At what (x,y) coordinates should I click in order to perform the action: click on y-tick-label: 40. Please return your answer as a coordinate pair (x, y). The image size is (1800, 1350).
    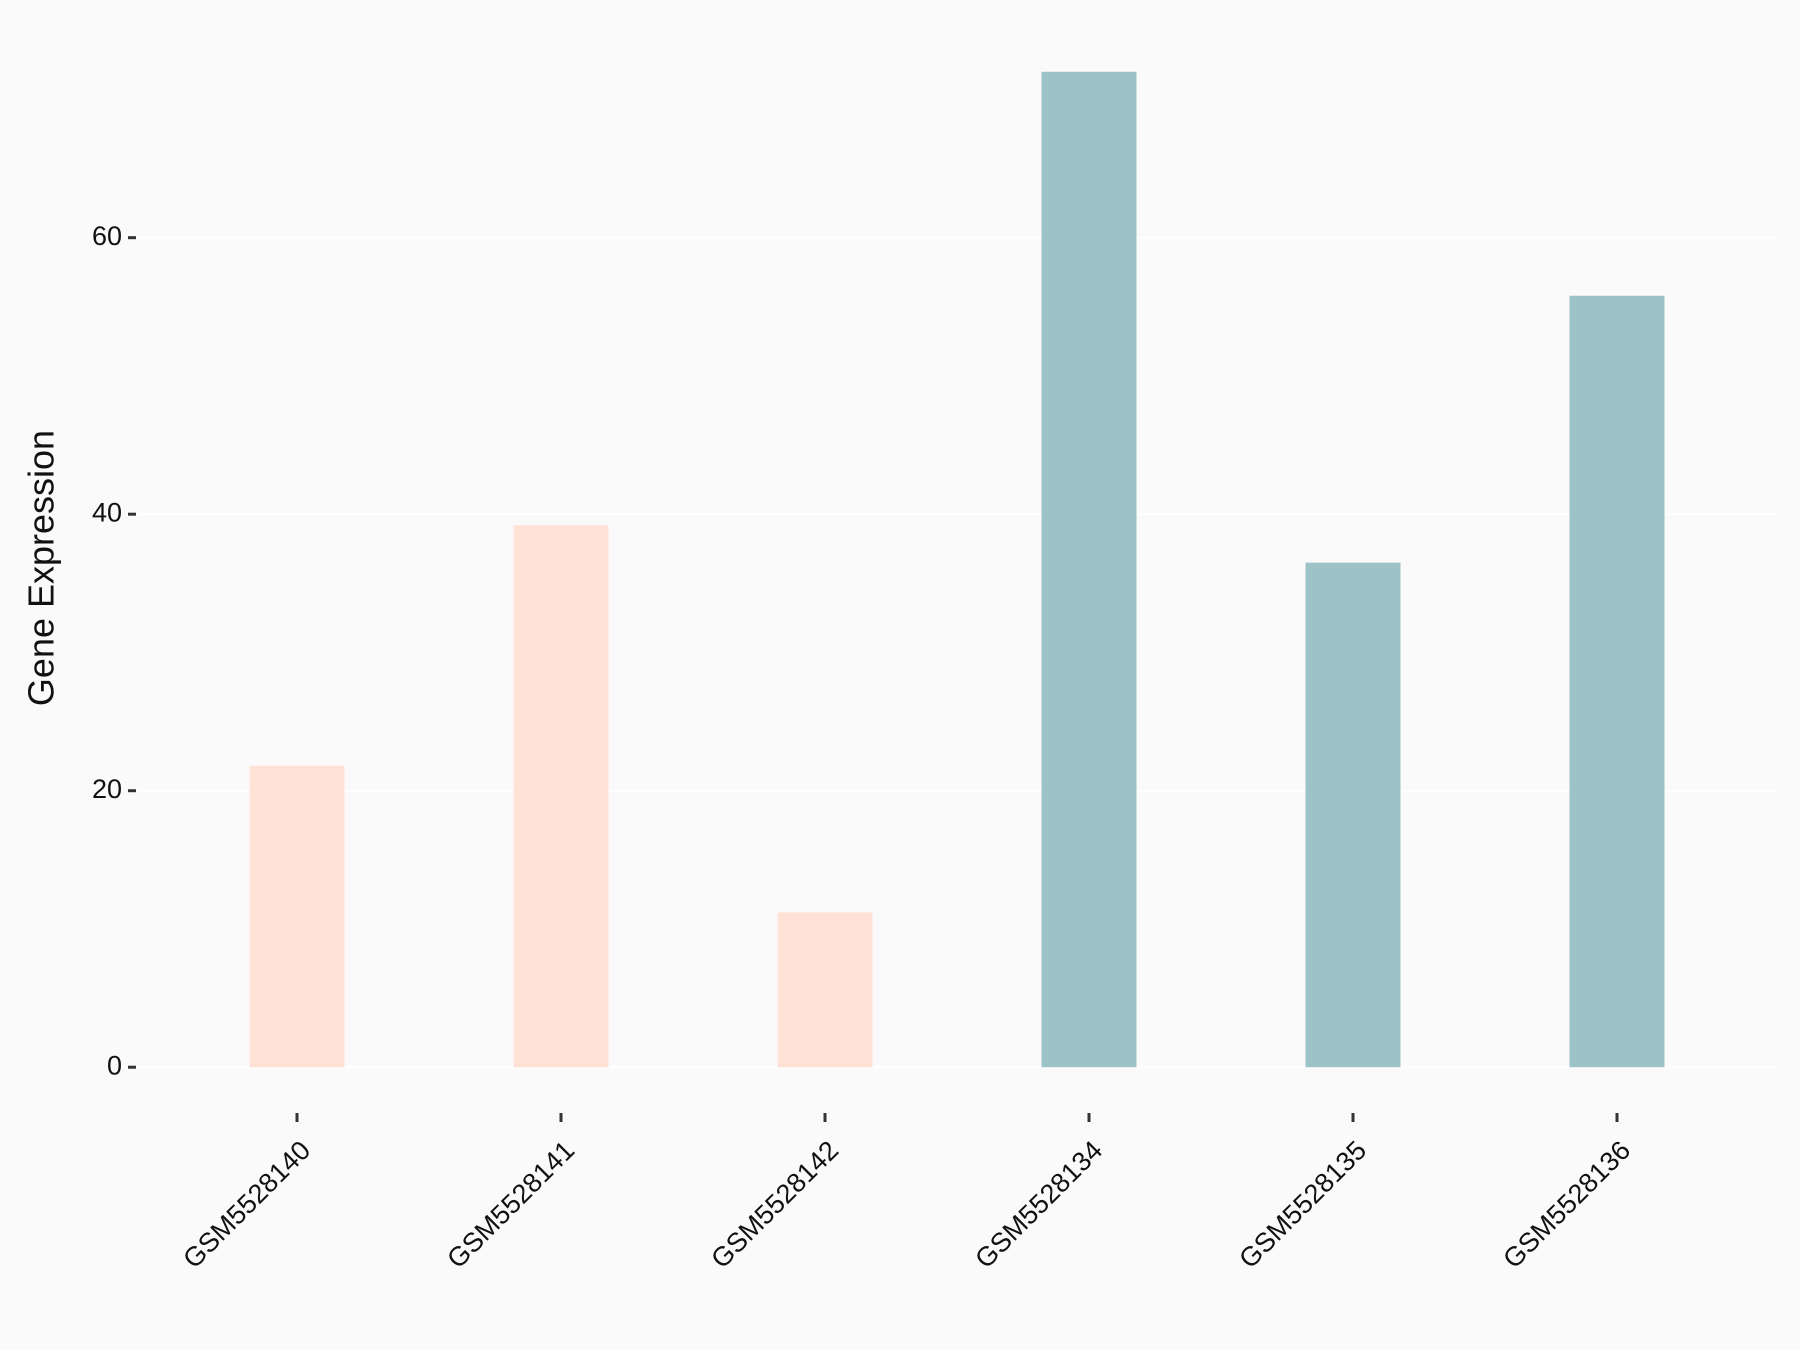
    Looking at the image, I should click on (107, 512).